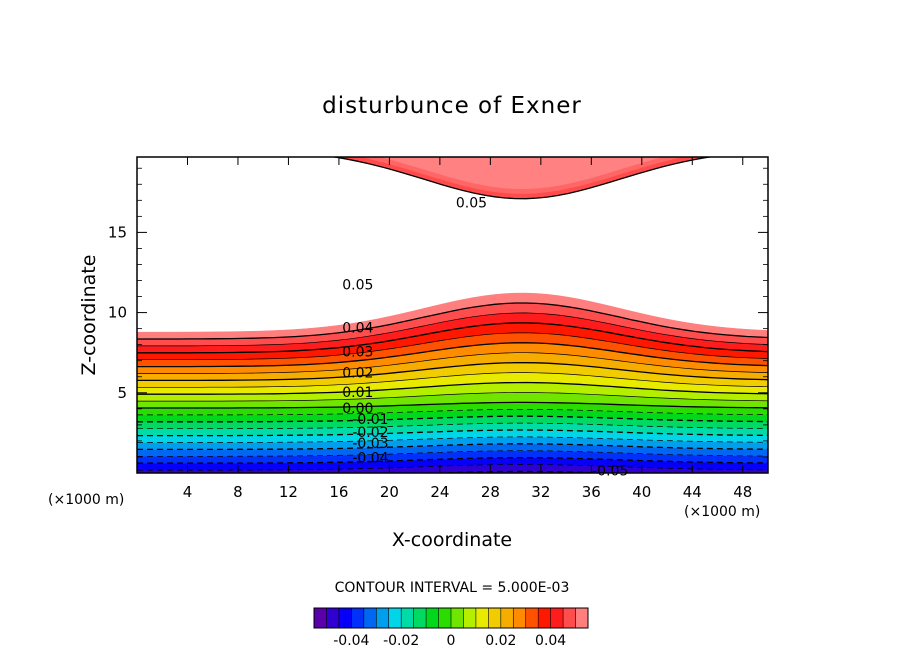 Image resolution: width=904 pixels, height=654 pixels. What do you see at coordinates (357, 374) in the screenshot?
I see `contour-label: 0.02` at bounding box center [357, 374].